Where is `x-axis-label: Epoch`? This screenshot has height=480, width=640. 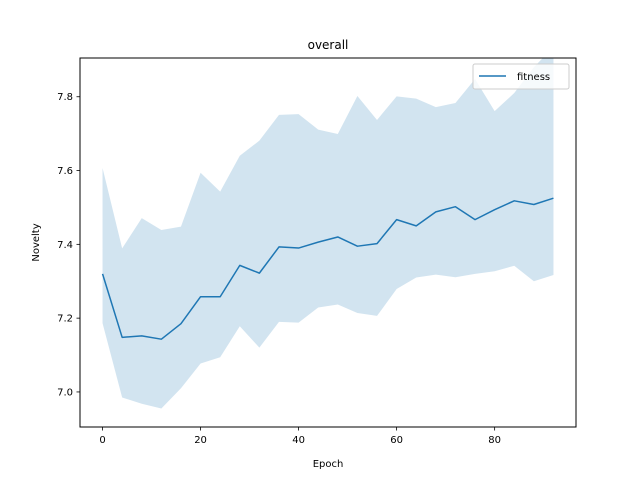 x-axis-label: Epoch is located at coordinates (328, 464).